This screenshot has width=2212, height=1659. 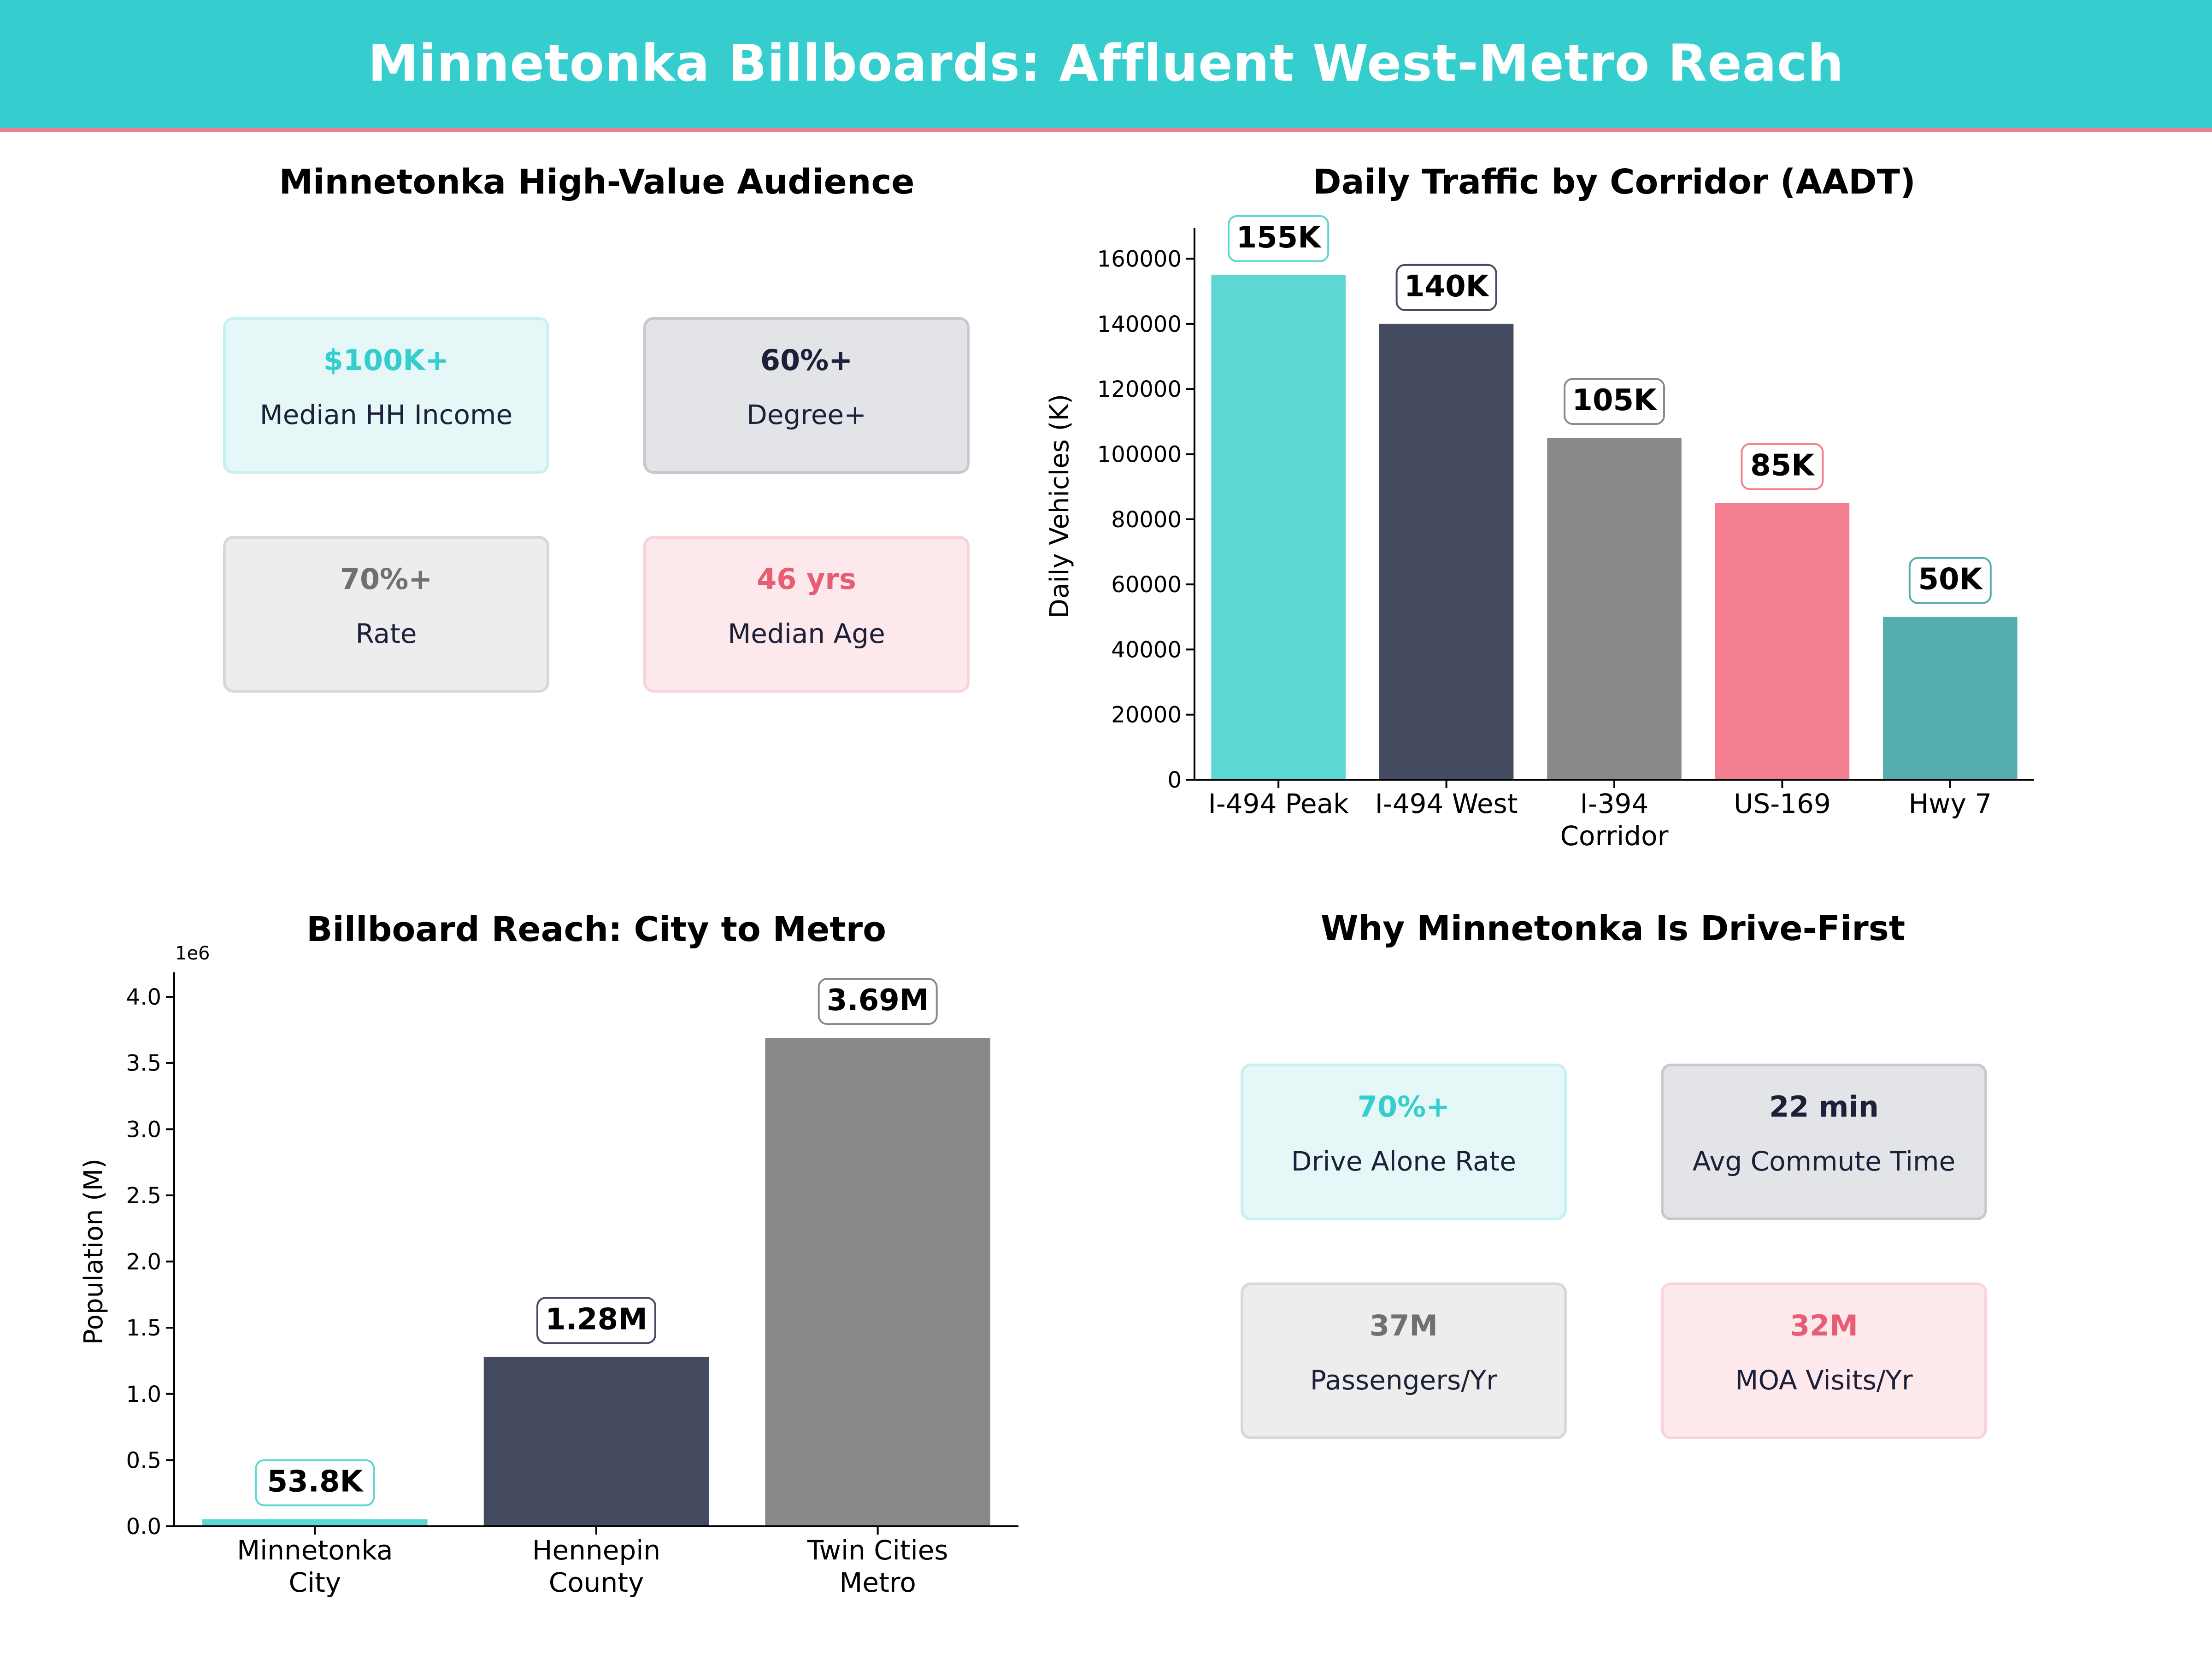 What do you see at coordinates (1824, 1360) in the screenshot?
I see `kpi-card-moa-visits: 32M MOA Visits/Yr` at bounding box center [1824, 1360].